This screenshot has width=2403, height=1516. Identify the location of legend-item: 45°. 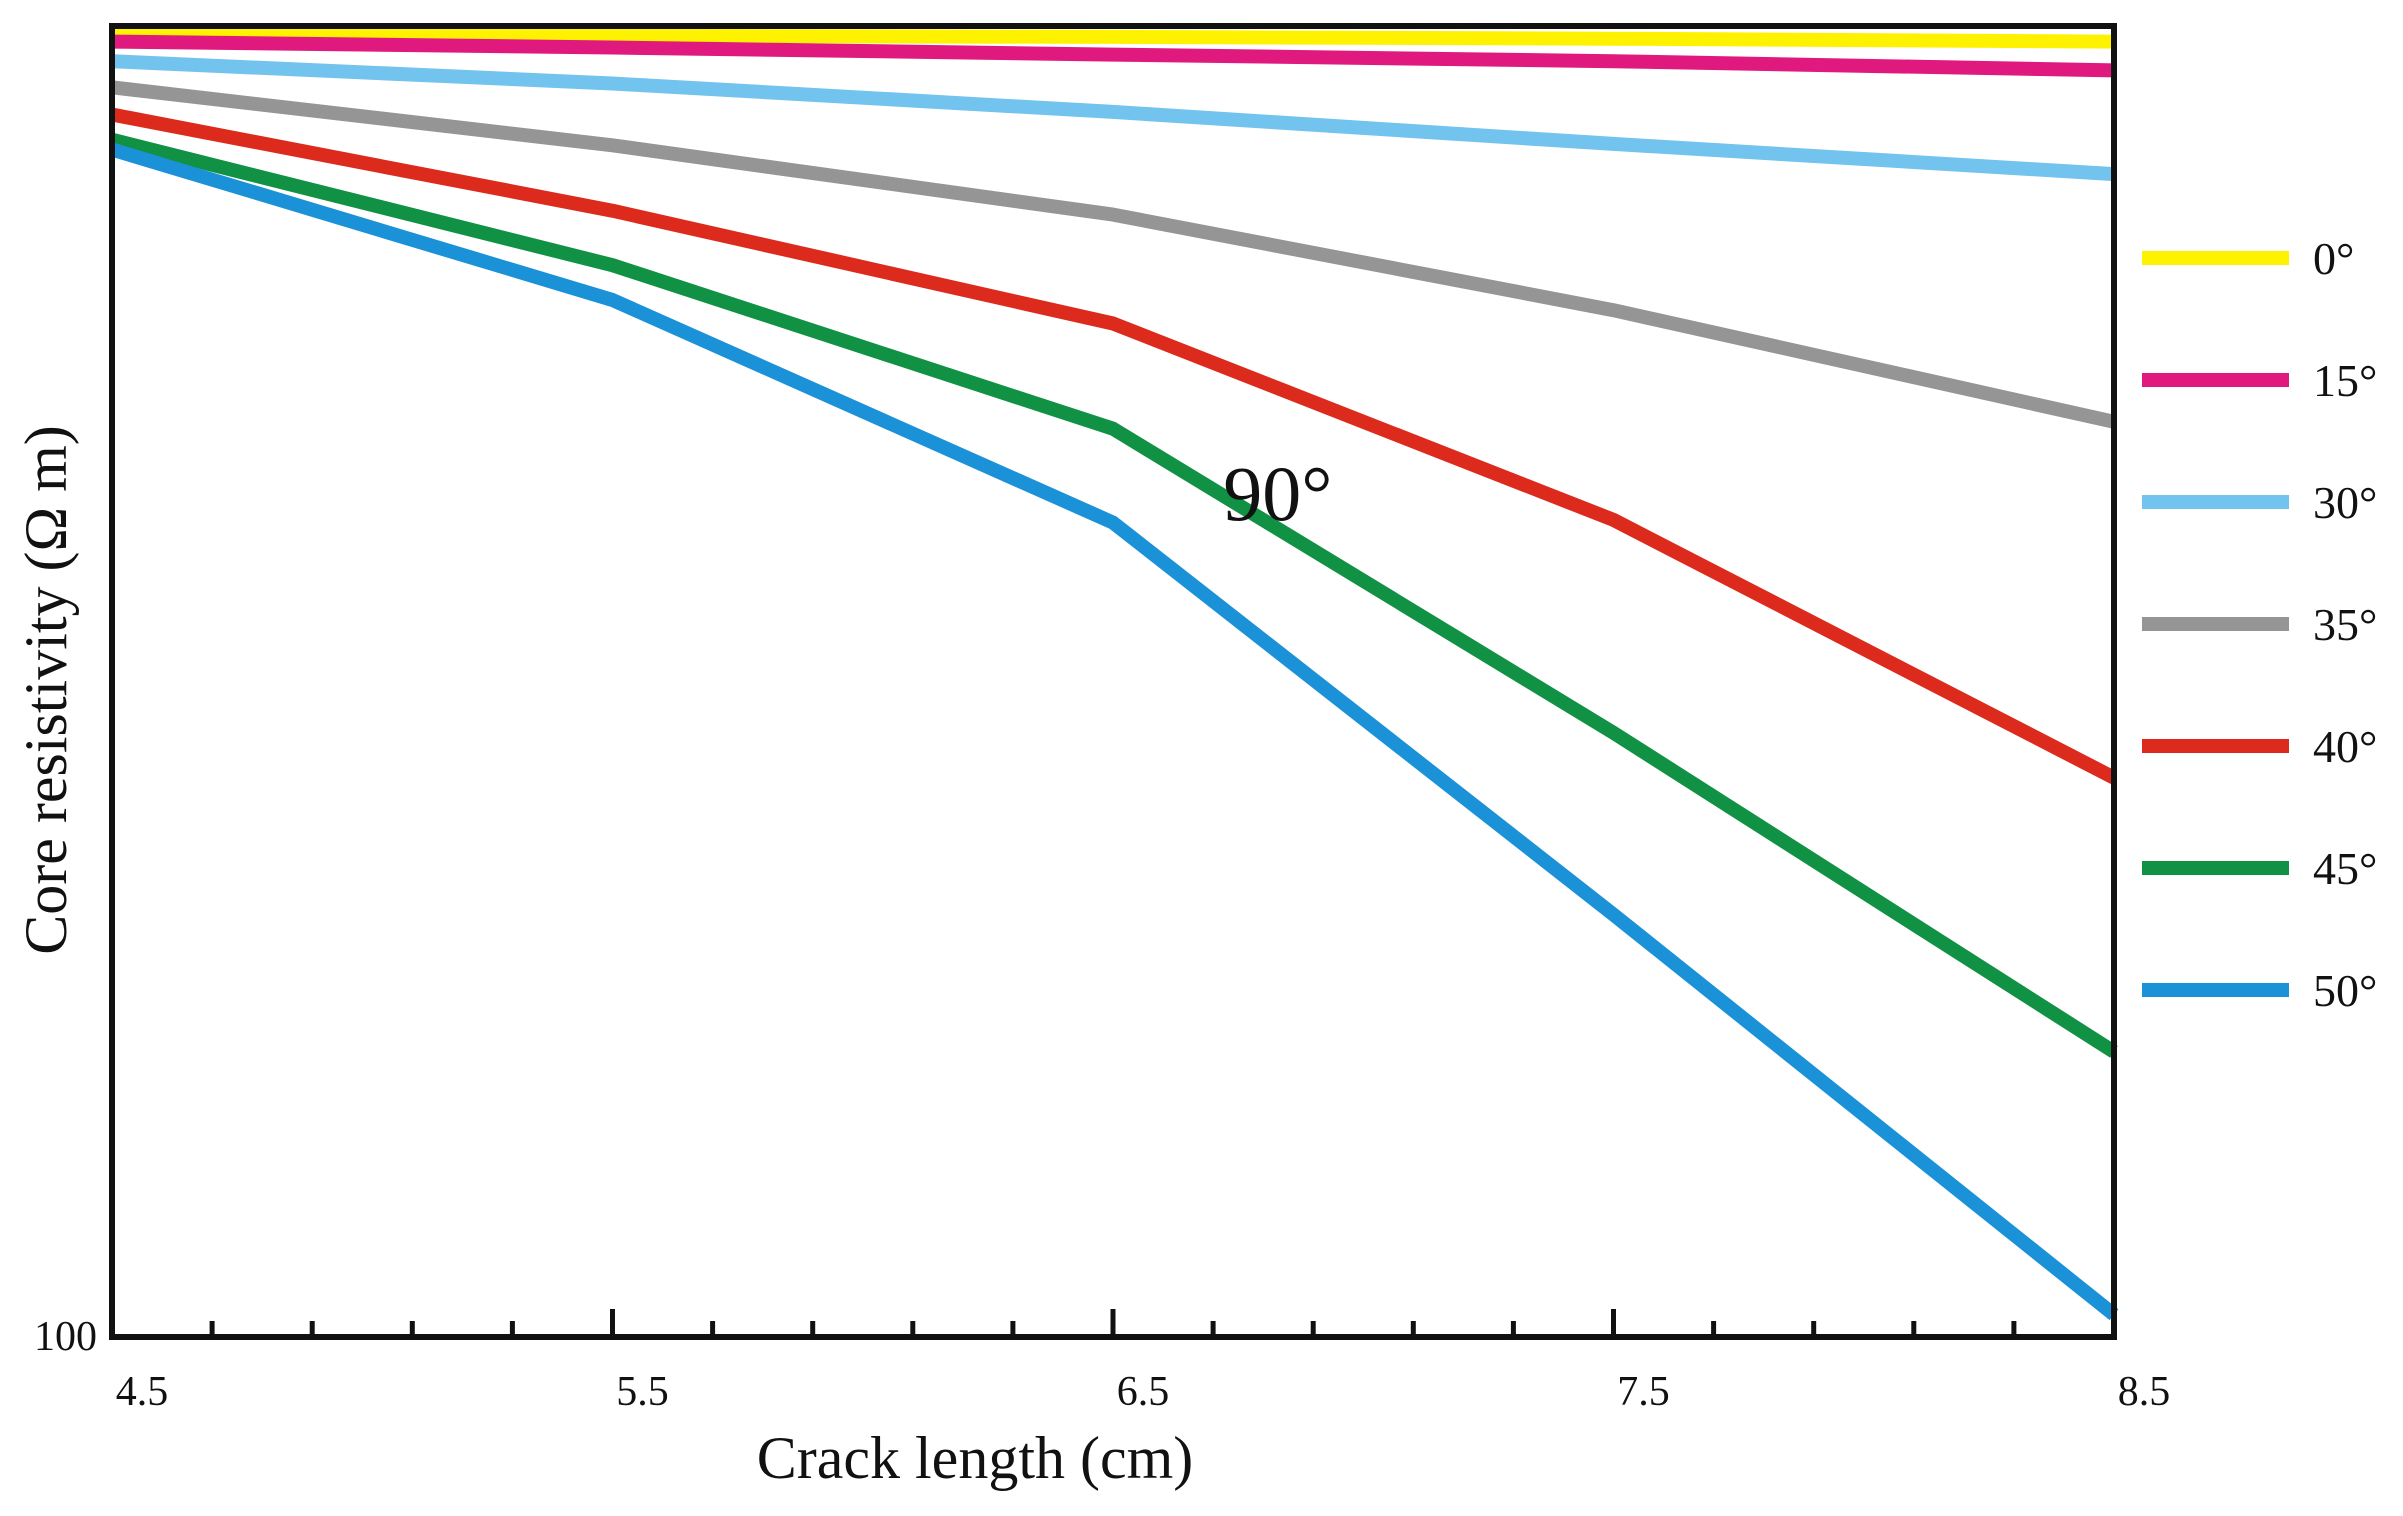
(2259, 868).